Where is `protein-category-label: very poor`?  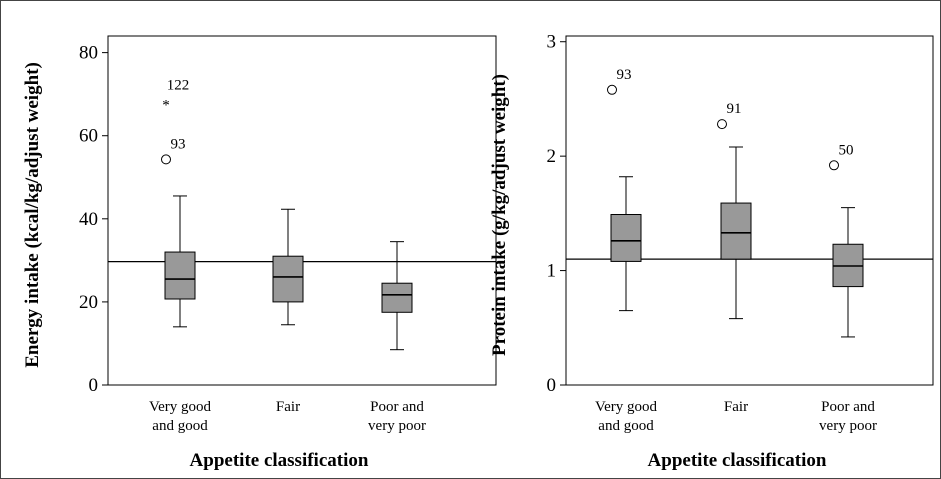
protein-category-label: very poor is located at coordinates (848, 426).